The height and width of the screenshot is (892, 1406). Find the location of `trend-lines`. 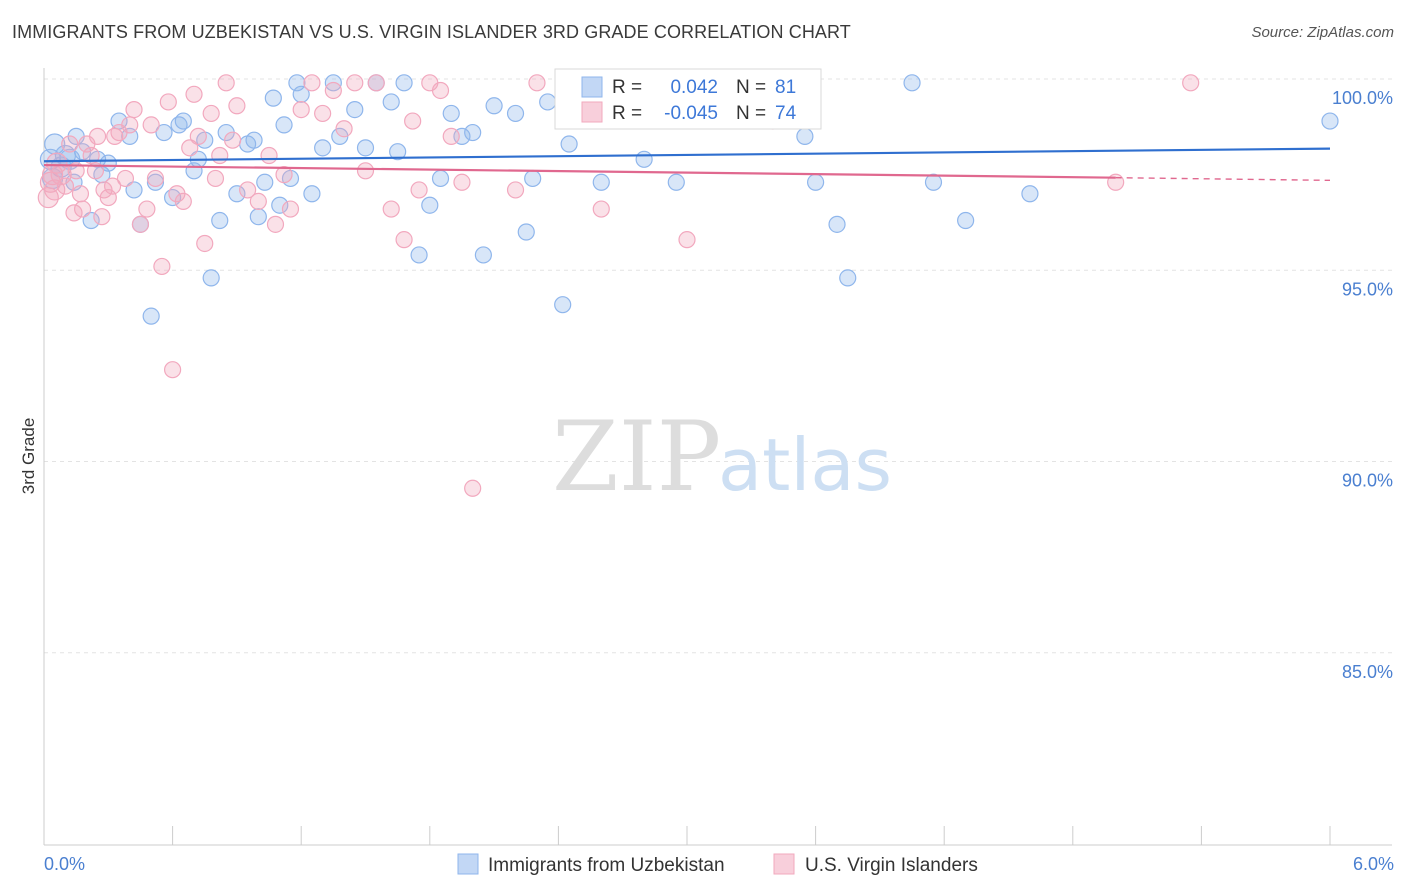

trend-lines is located at coordinates (687, 164).